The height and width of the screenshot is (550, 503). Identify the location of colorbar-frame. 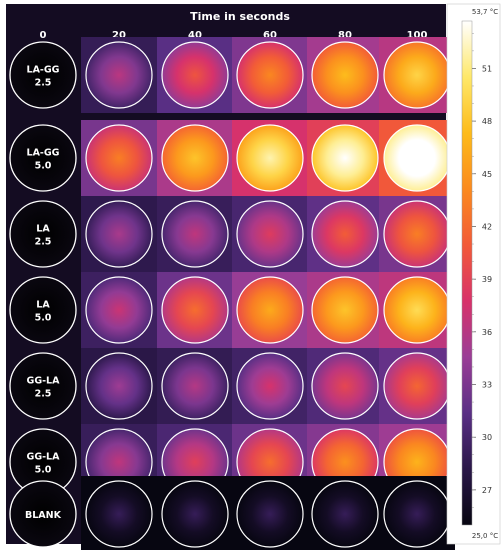
(473, 274).